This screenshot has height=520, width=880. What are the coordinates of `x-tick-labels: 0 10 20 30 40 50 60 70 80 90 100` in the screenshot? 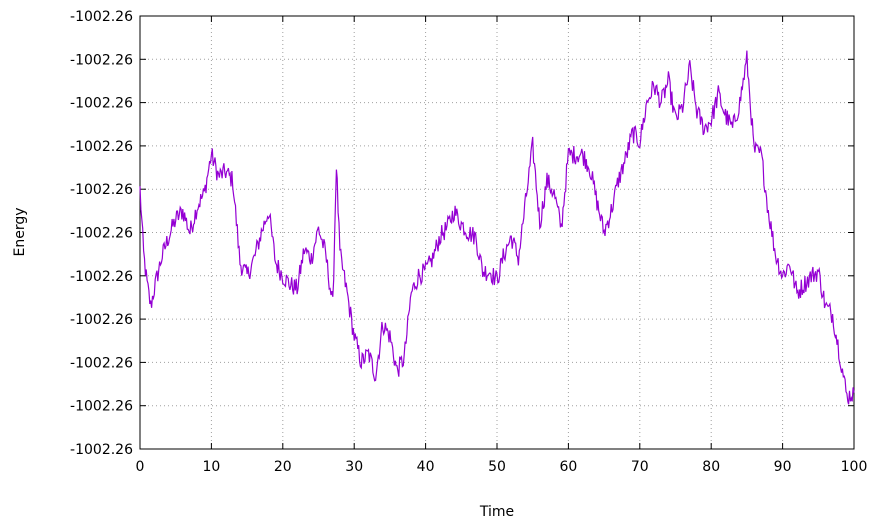 It's located at (502, 467).